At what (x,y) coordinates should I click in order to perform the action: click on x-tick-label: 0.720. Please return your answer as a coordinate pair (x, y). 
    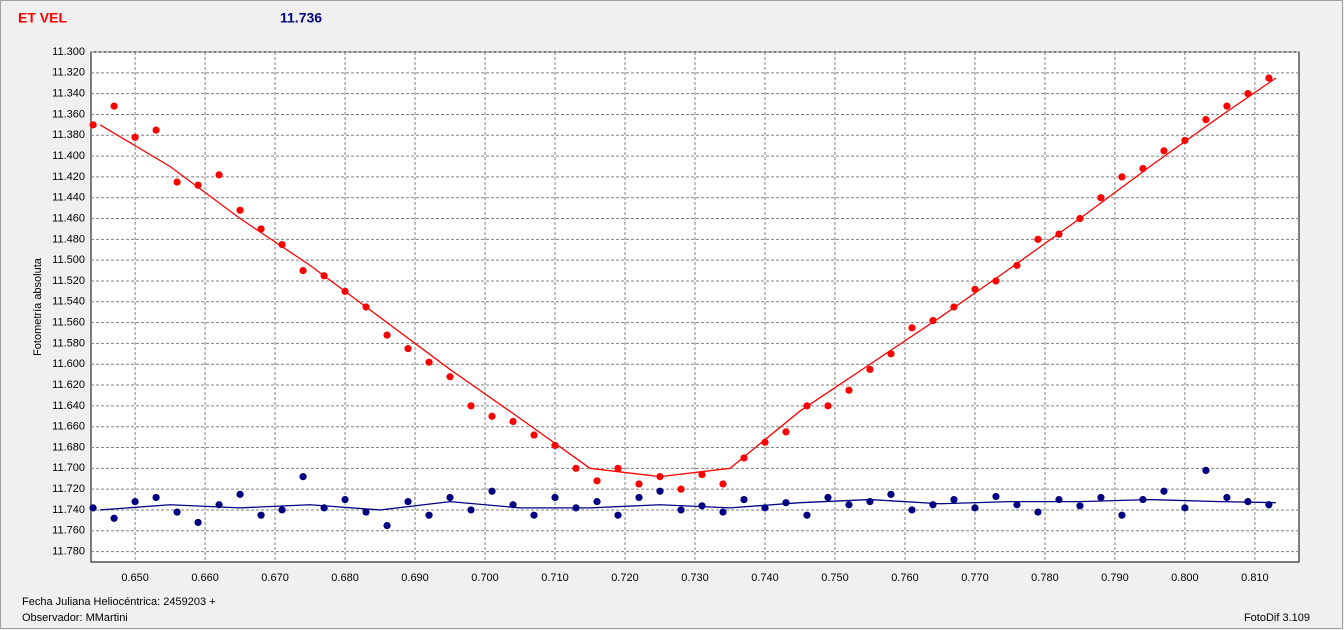
    Looking at the image, I should click on (625, 578).